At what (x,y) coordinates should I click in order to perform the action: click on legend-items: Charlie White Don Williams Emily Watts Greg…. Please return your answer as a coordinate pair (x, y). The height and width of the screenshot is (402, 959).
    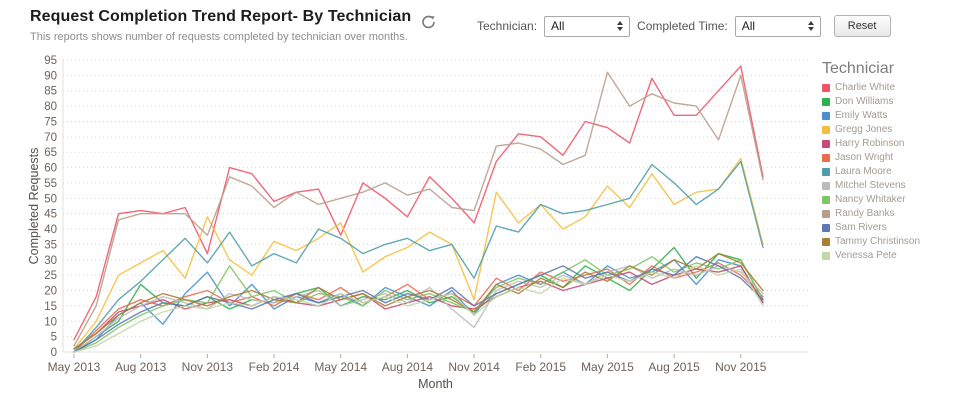
    Looking at the image, I should click on (889, 171).